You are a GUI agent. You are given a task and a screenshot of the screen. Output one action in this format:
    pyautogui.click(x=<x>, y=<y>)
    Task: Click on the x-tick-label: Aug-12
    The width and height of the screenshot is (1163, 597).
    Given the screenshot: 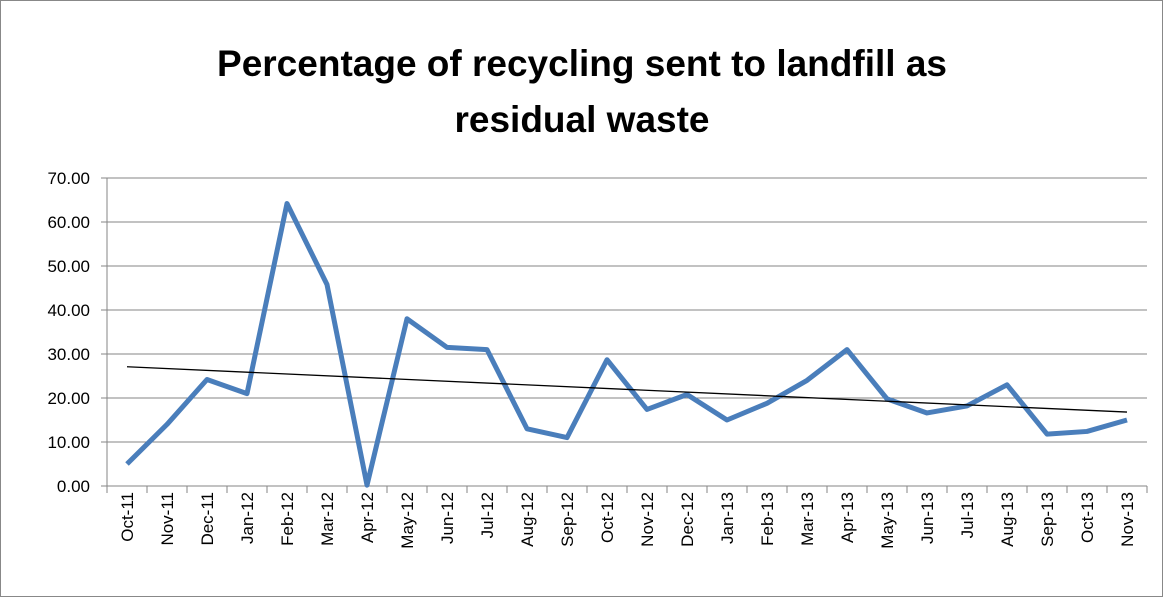 What is the action you would take?
    pyautogui.click(x=527, y=519)
    